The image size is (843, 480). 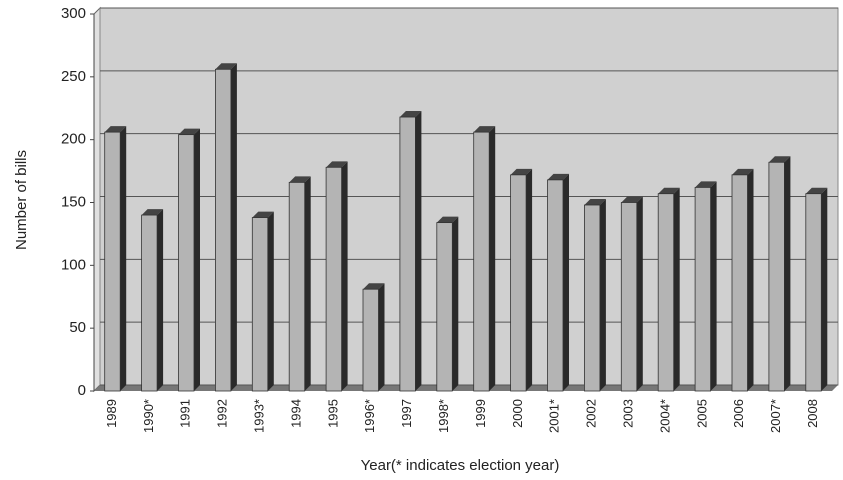 What do you see at coordinates (258, 416) in the screenshot?
I see `x-tick-label: 1993*` at bounding box center [258, 416].